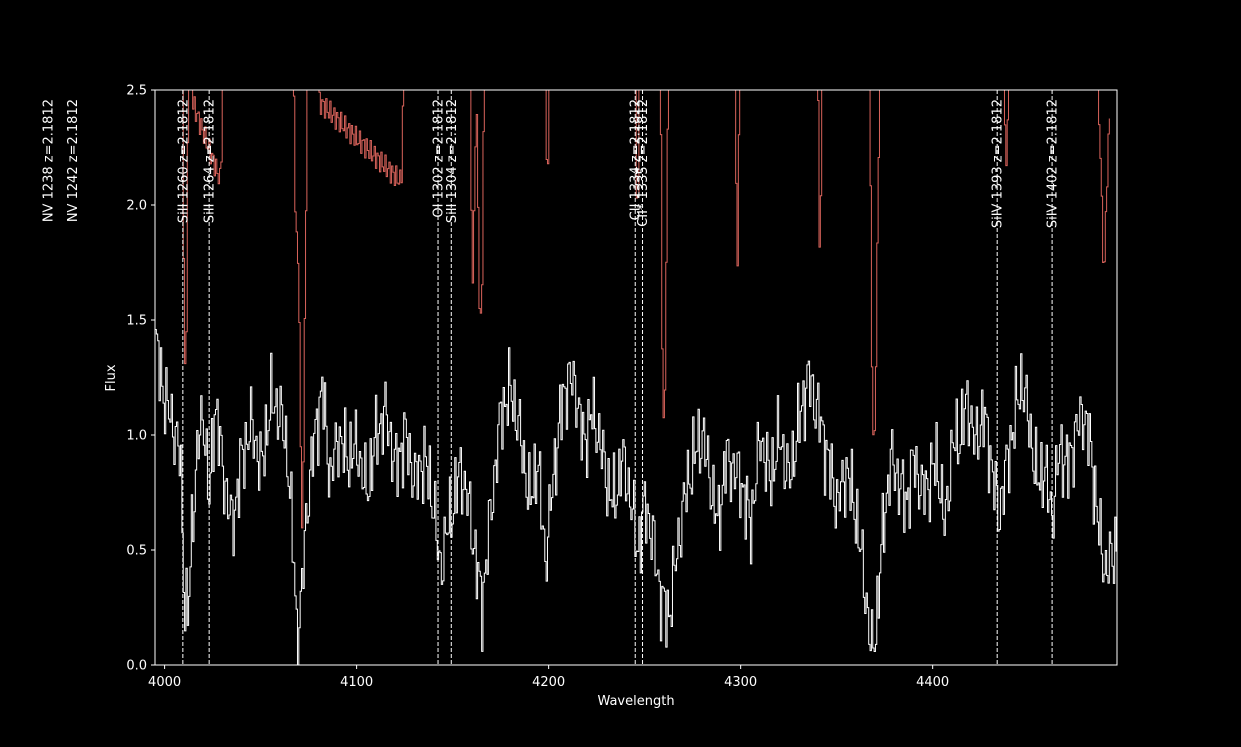  Describe the element at coordinates (452, 161) in the screenshot. I see `line-marker-label-5: SiII 1304 z=2.1812` at that location.